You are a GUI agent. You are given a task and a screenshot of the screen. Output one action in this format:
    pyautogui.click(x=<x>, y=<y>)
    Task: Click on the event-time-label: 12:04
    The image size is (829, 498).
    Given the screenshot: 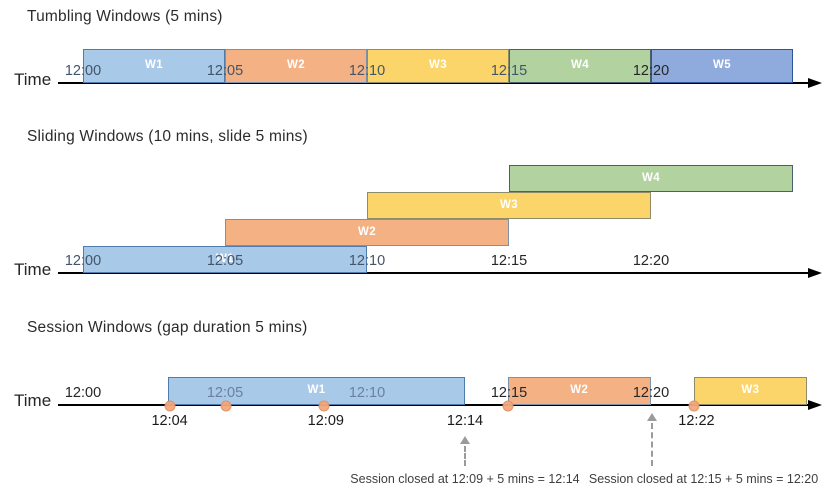 What is the action you would take?
    pyautogui.click(x=169, y=421)
    